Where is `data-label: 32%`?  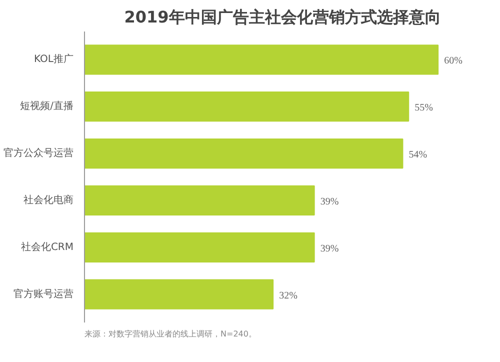 data-label: 32% is located at coordinates (288, 296).